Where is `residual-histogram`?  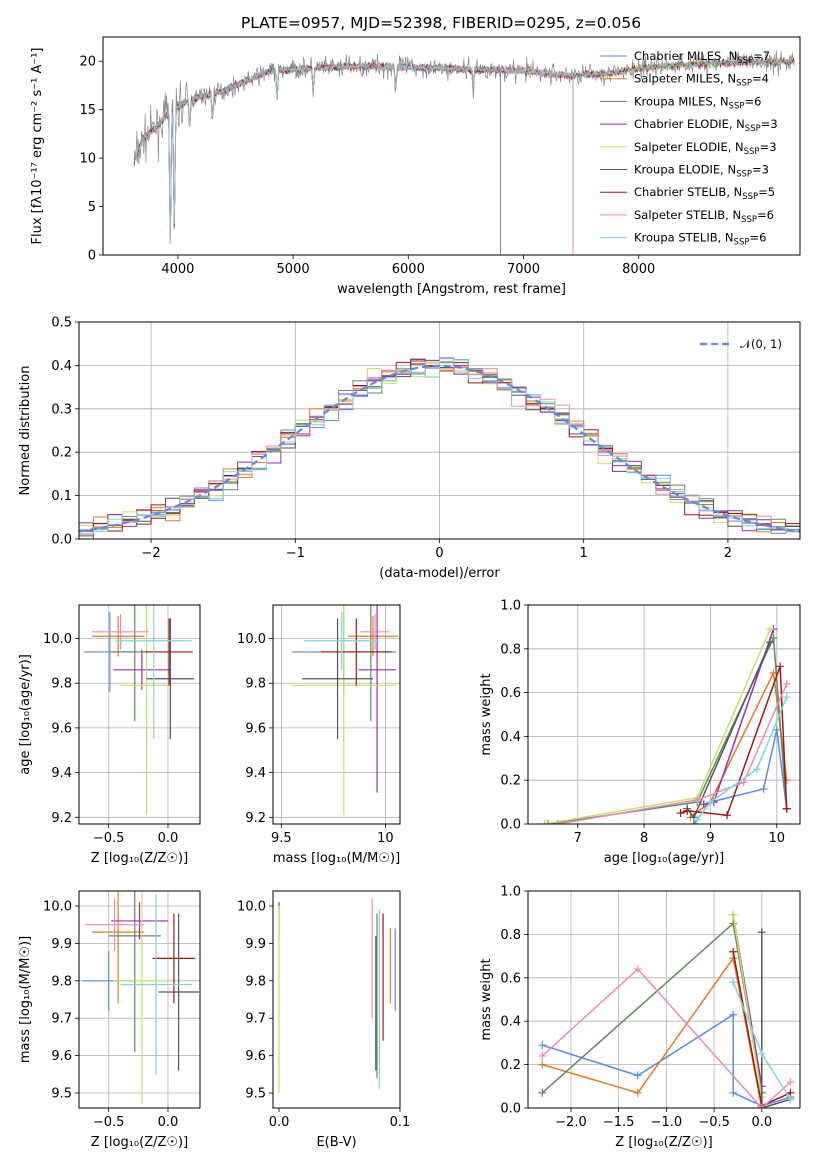
residual-histogram is located at coordinates (439, 446).